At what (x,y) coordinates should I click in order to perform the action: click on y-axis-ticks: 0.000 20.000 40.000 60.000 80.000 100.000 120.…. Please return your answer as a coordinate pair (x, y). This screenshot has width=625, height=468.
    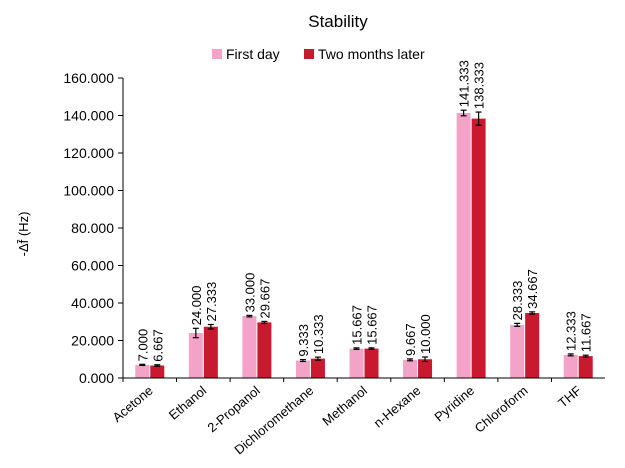
    Looking at the image, I should click on (93, 228).